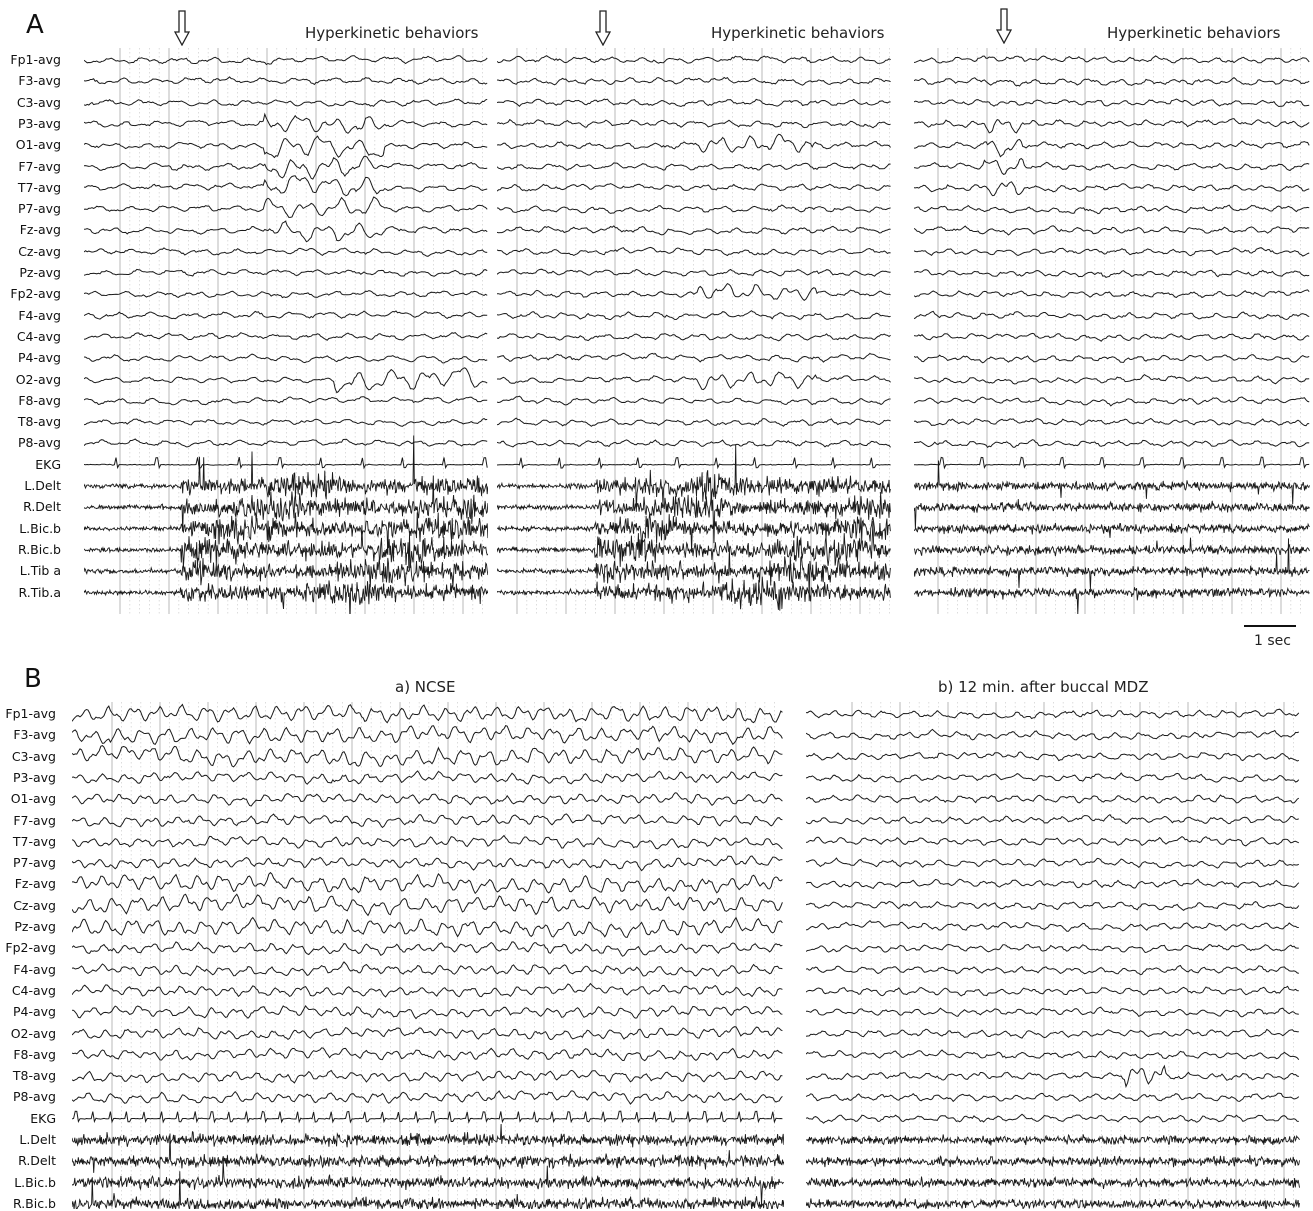 The height and width of the screenshot is (1211, 1313). I want to click on channel-label: O1-avg, so click(33, 799).